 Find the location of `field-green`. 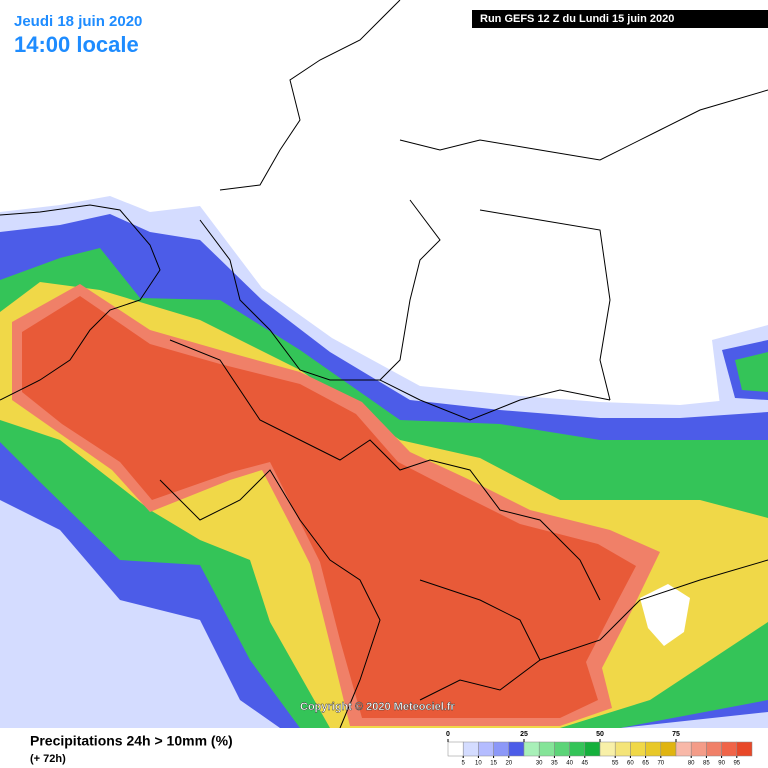

field-green is located at coordinates (751, 372).